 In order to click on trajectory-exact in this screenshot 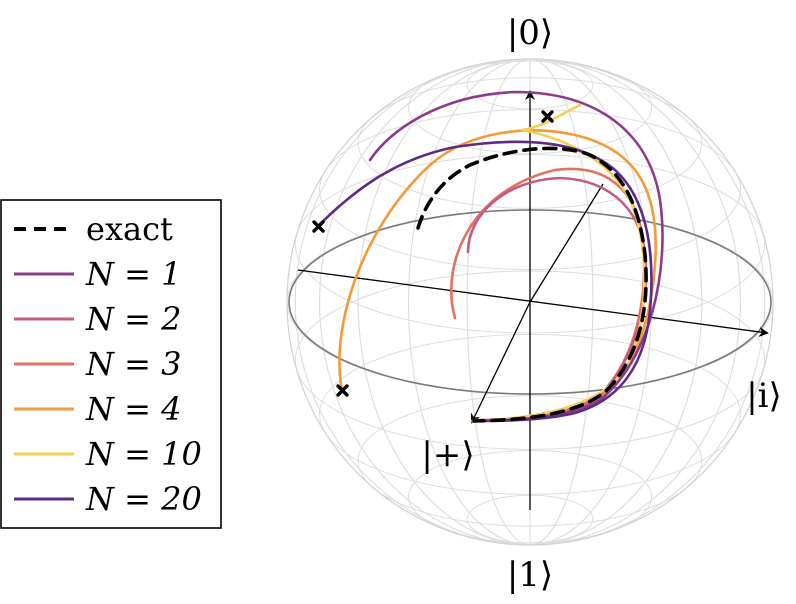, I will do `click(532, 284)`.